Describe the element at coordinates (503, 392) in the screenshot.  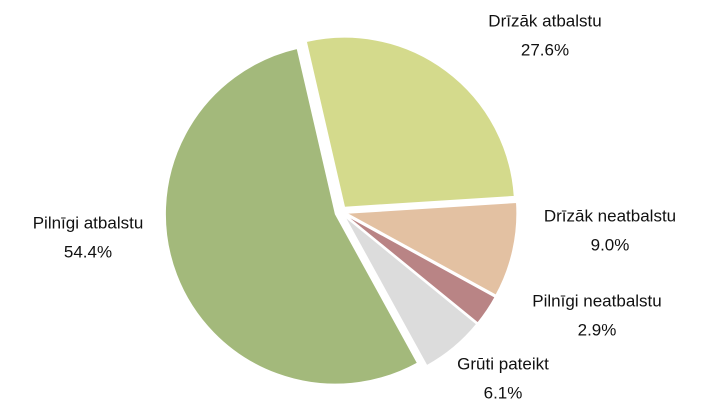
I see `slice-value: 6.1%` at that location.